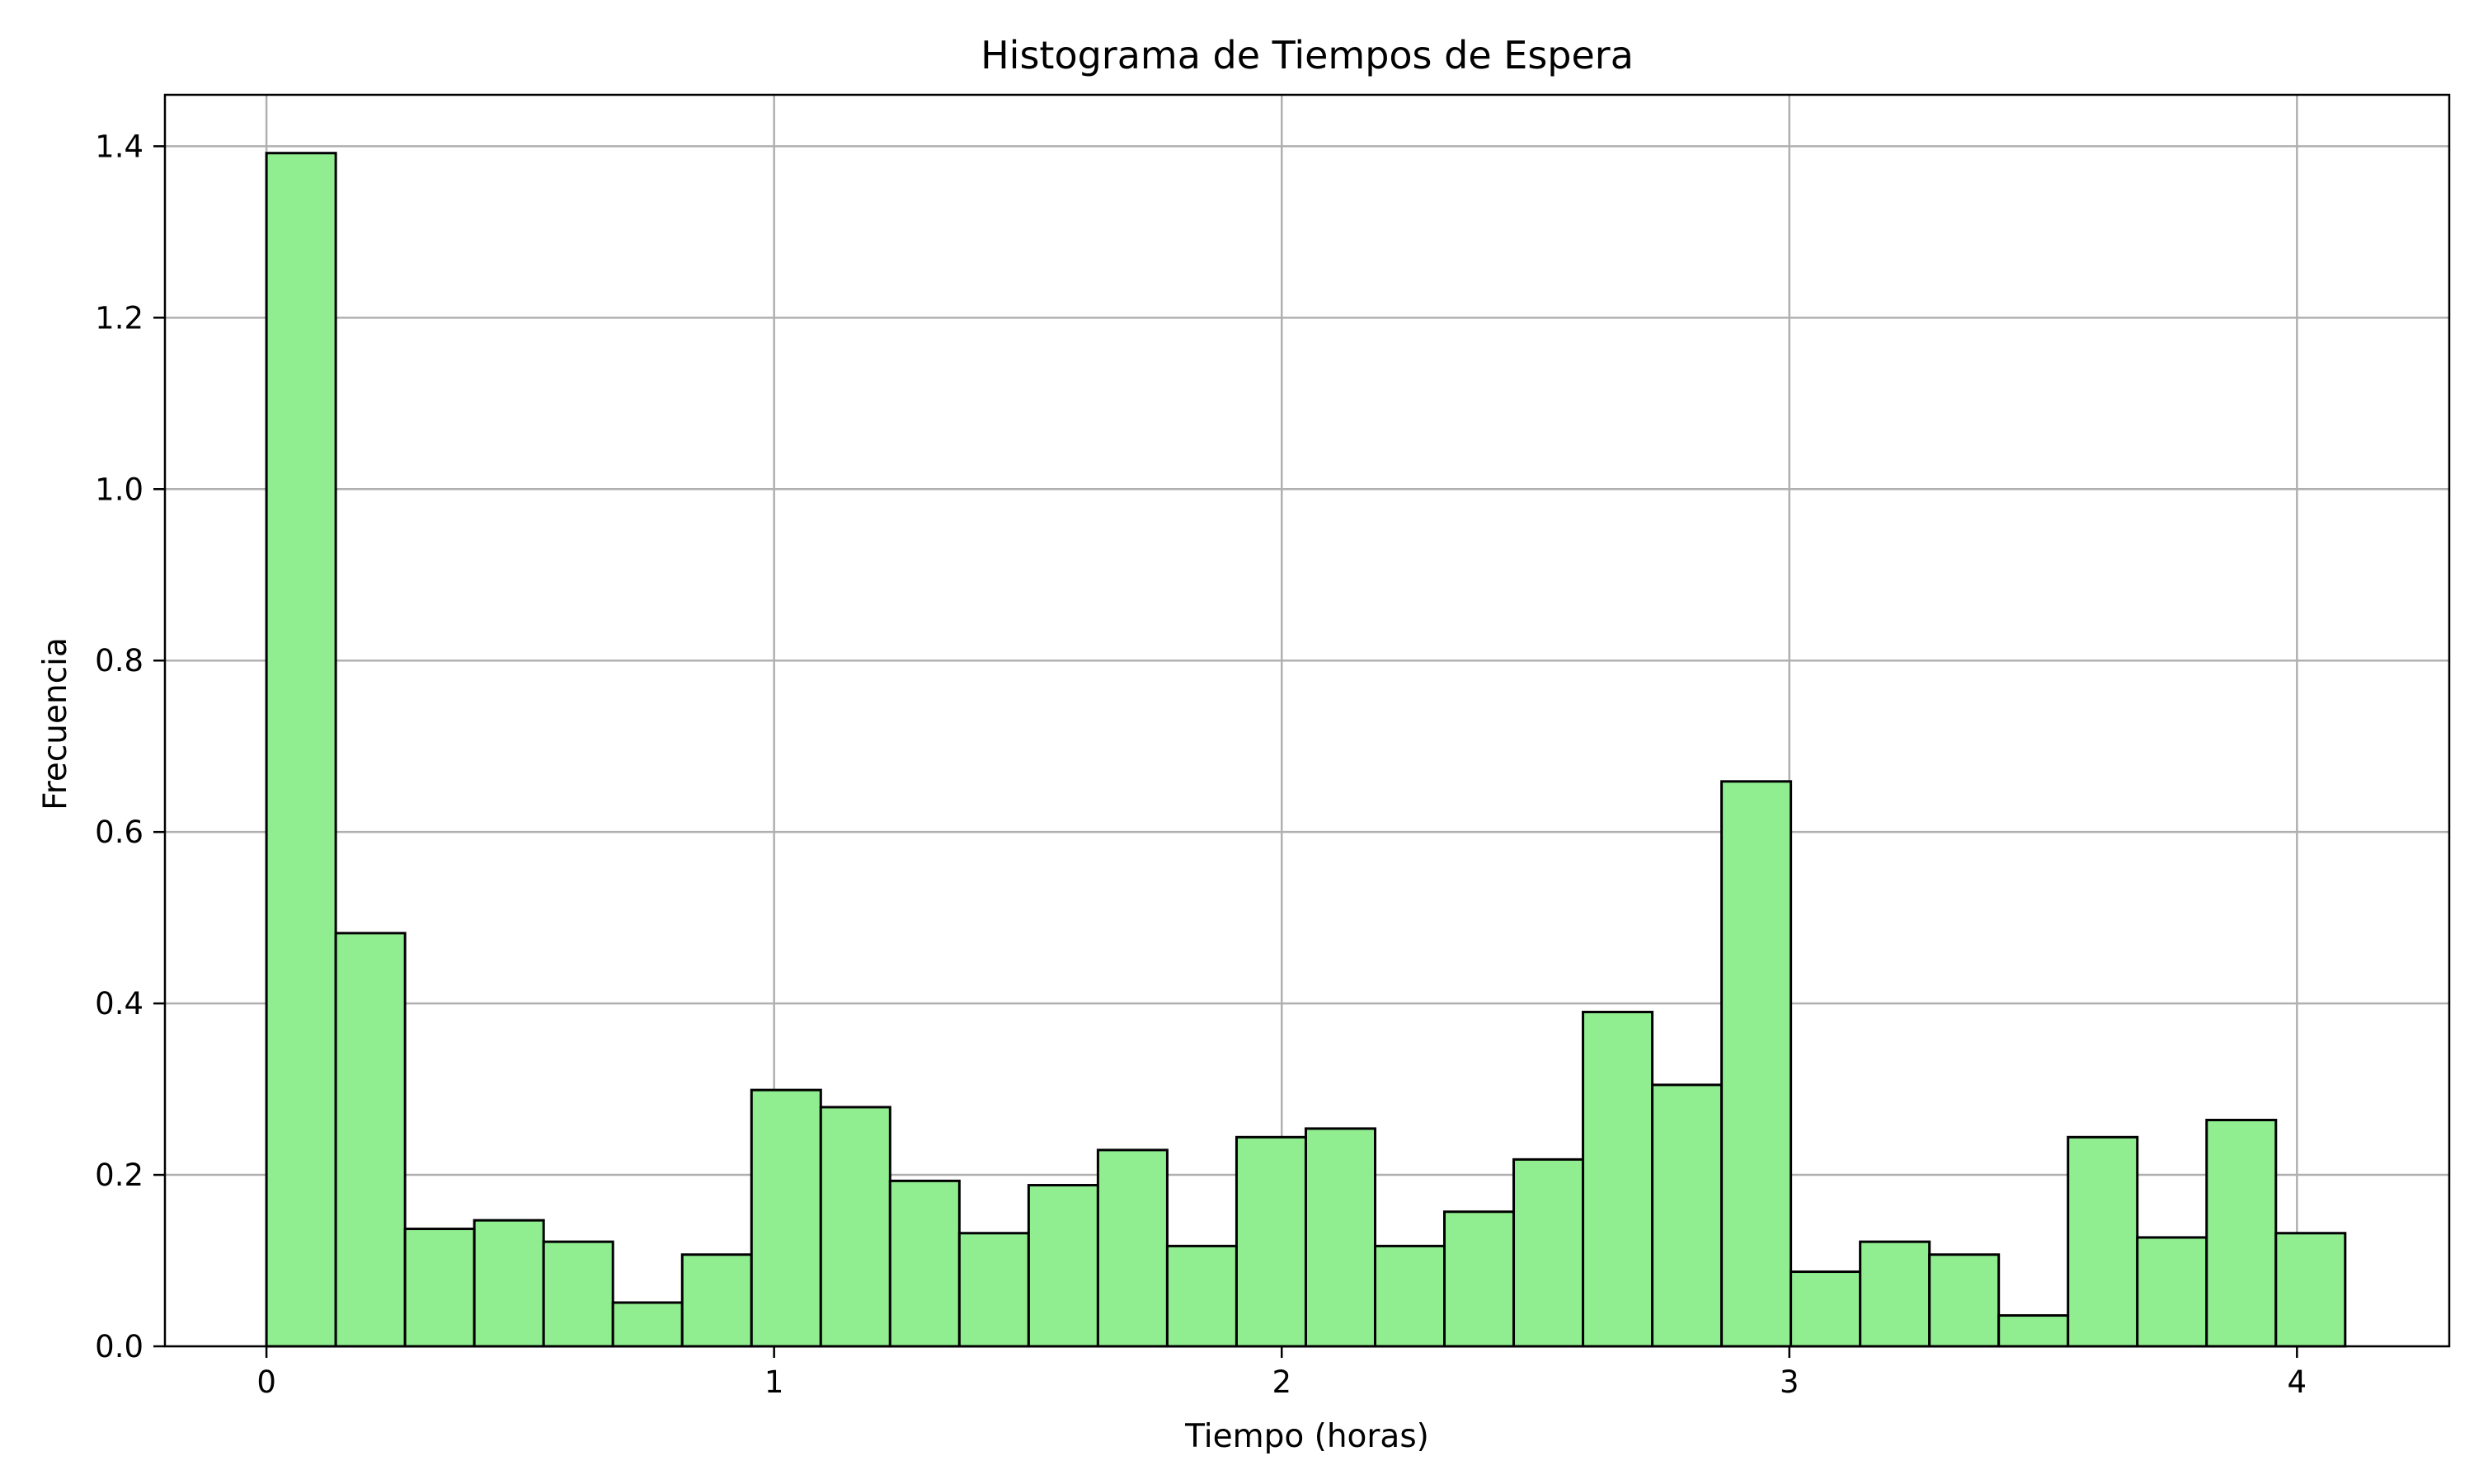  I want to click on x-tick-label: 0, so click(266, 1382).